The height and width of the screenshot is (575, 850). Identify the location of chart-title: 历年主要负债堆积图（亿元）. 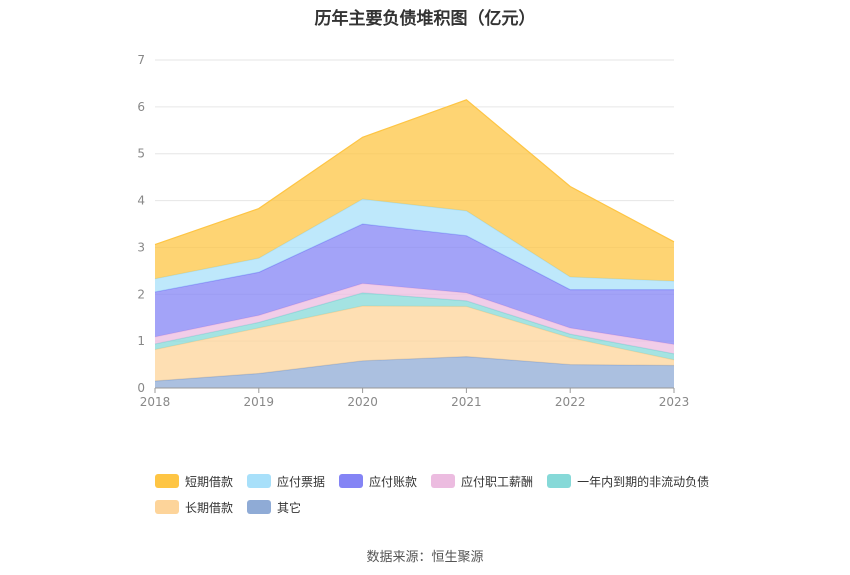
(425, 19).